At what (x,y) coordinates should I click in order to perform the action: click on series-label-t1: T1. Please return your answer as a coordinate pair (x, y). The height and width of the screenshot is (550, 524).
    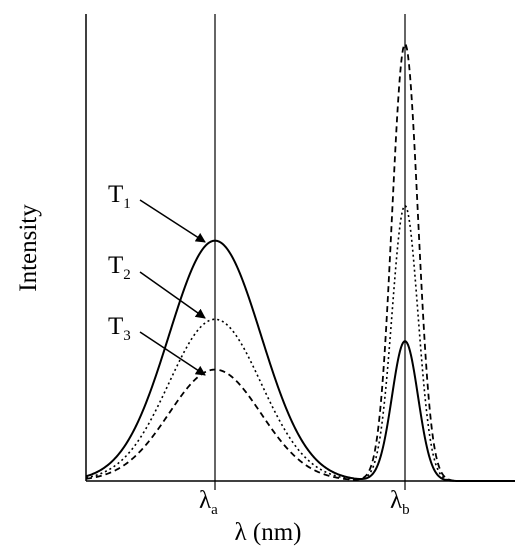
    Looking at the image, I should click on (119, 196).